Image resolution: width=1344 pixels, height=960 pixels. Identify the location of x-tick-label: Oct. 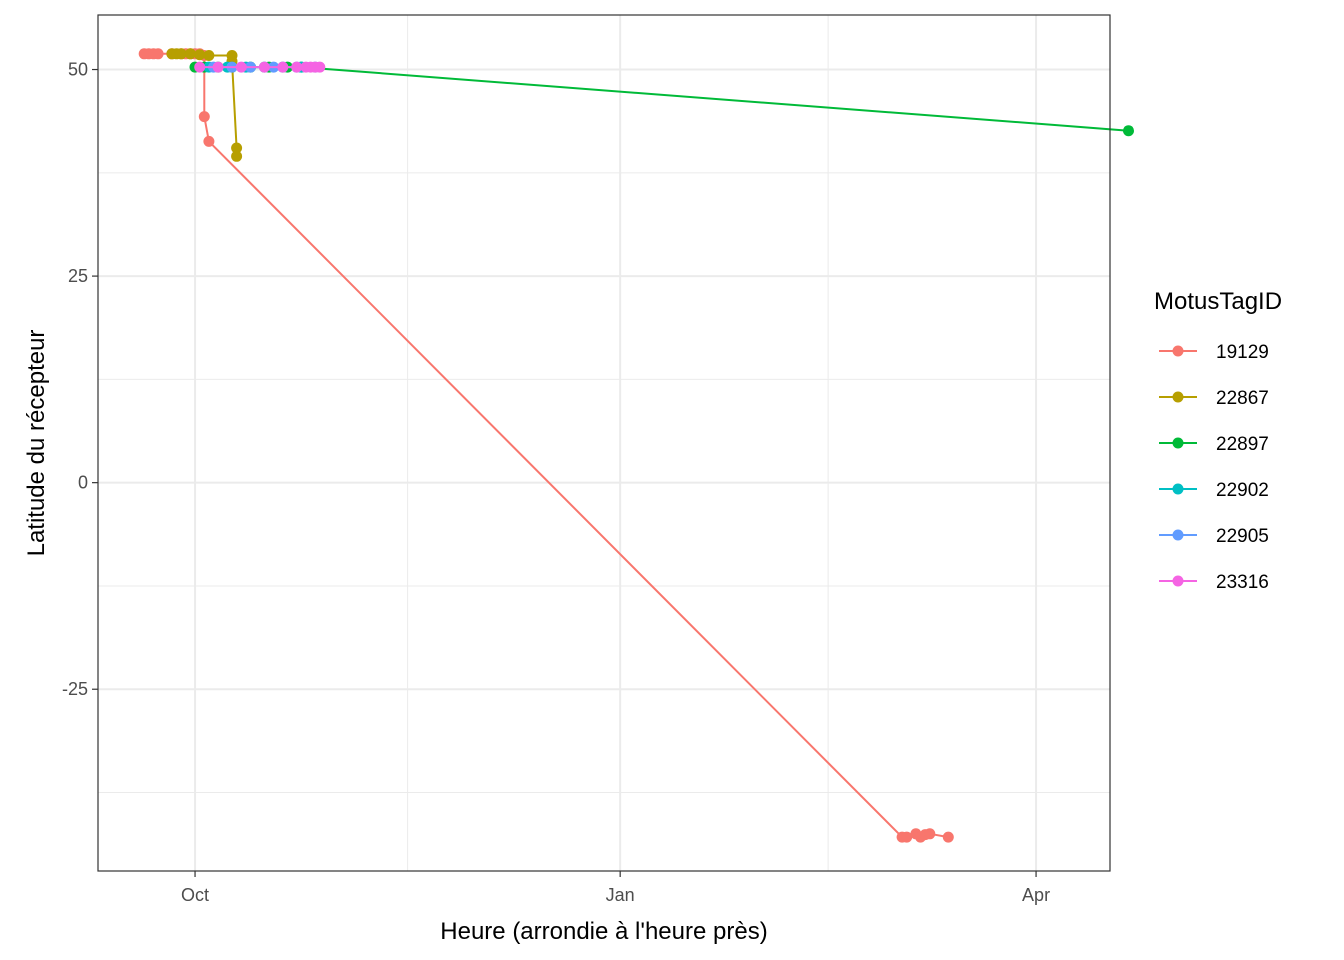
(195, 895).